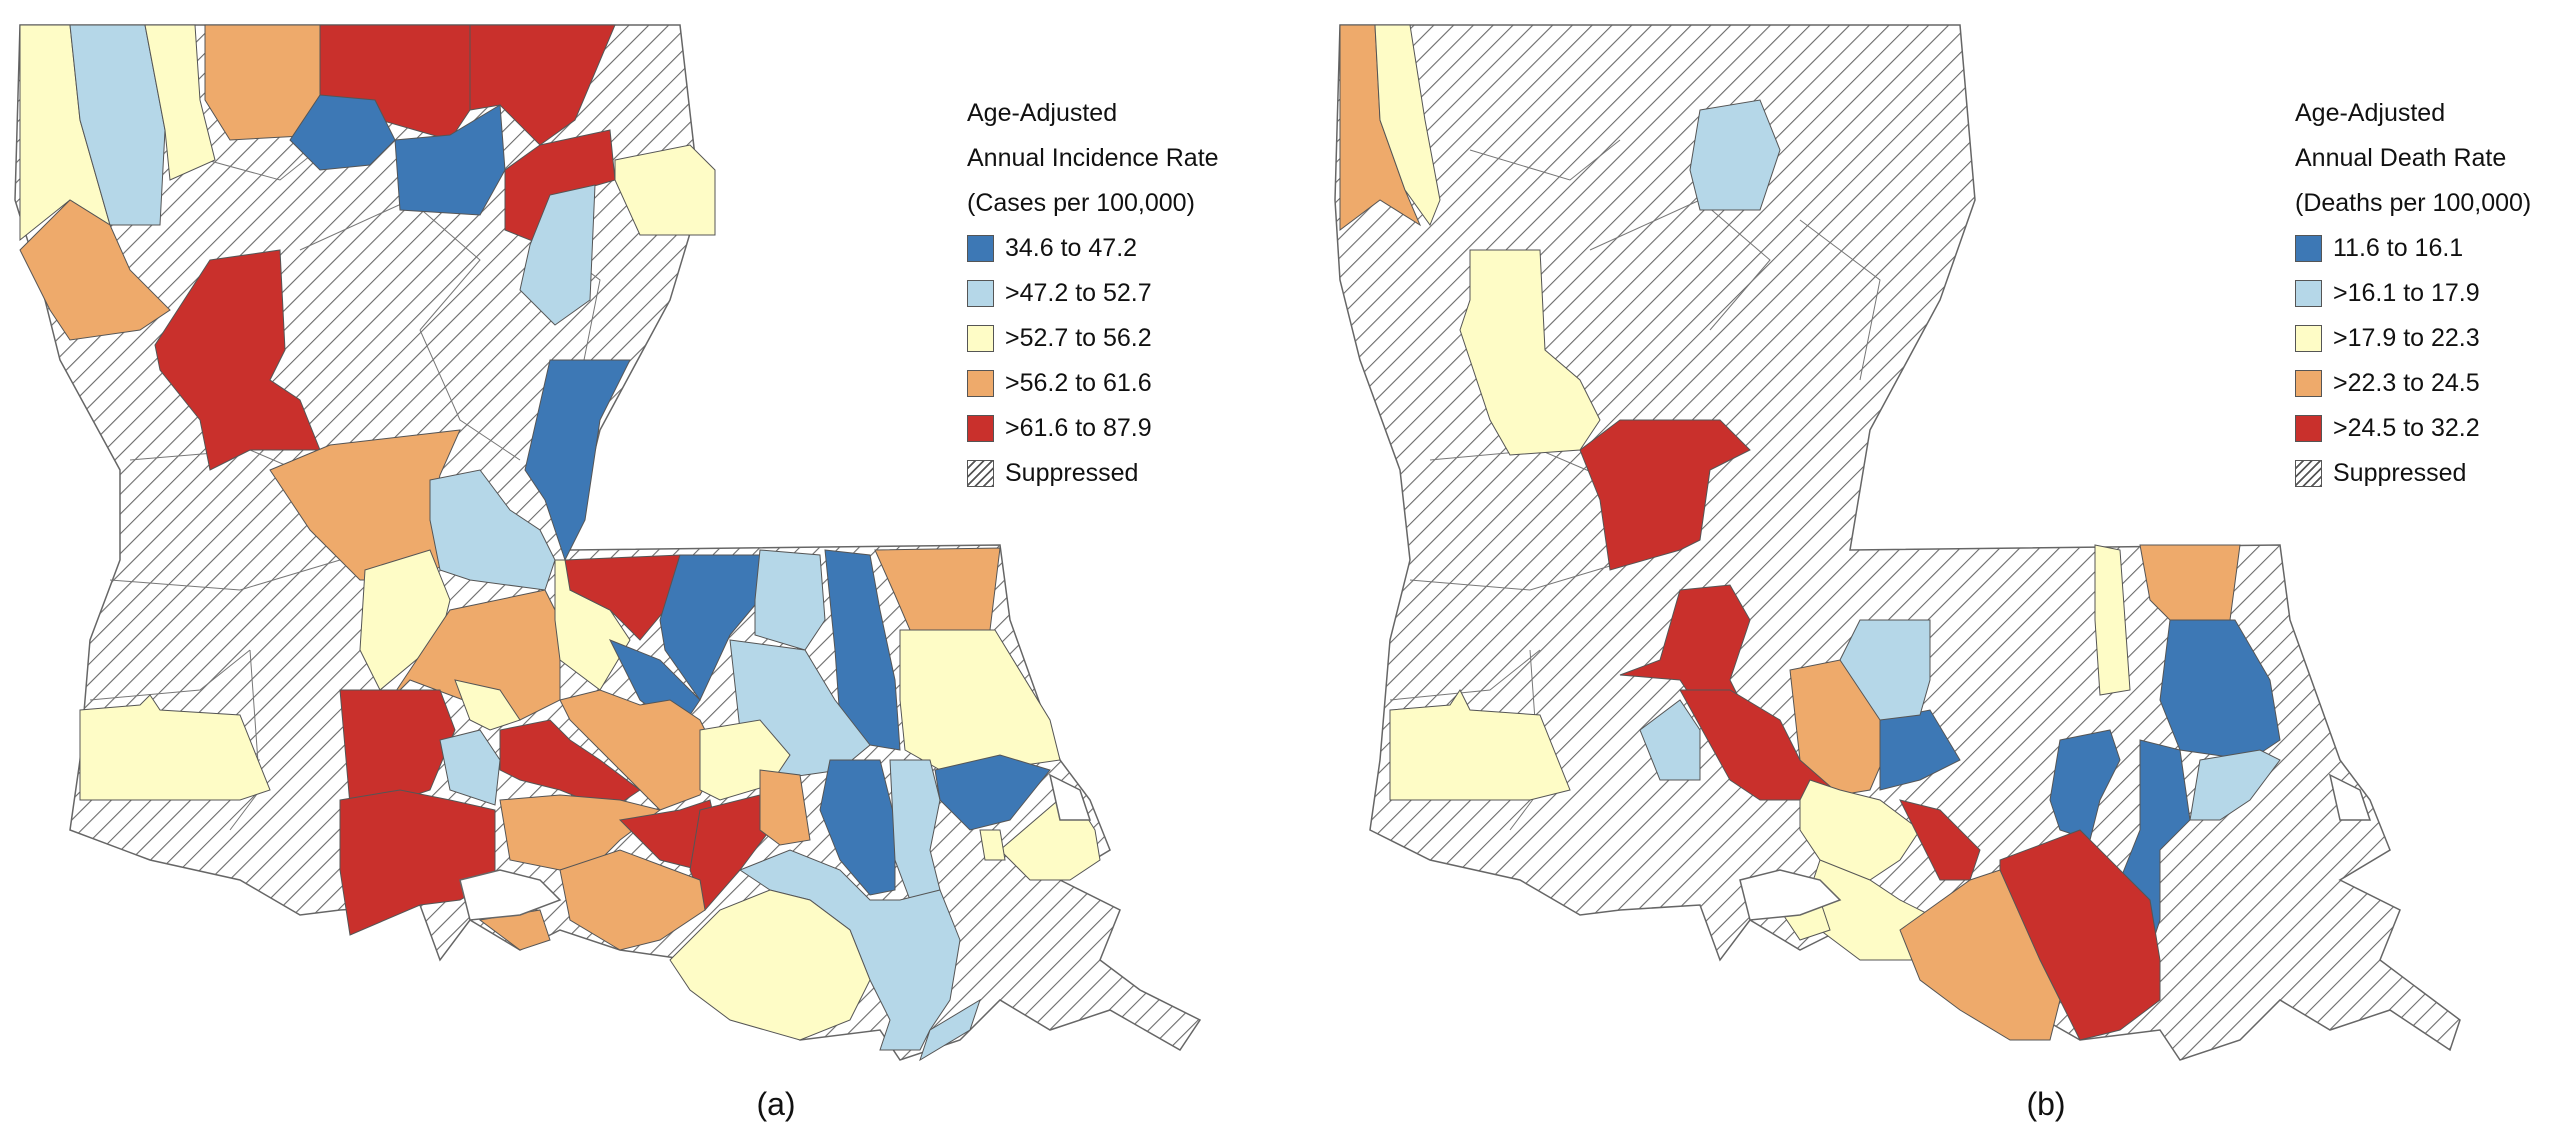 The width and height of the screenshot is (2560, 1147). I want to click on legend-label: 11.6 to 16.1, so click(2398, 248).